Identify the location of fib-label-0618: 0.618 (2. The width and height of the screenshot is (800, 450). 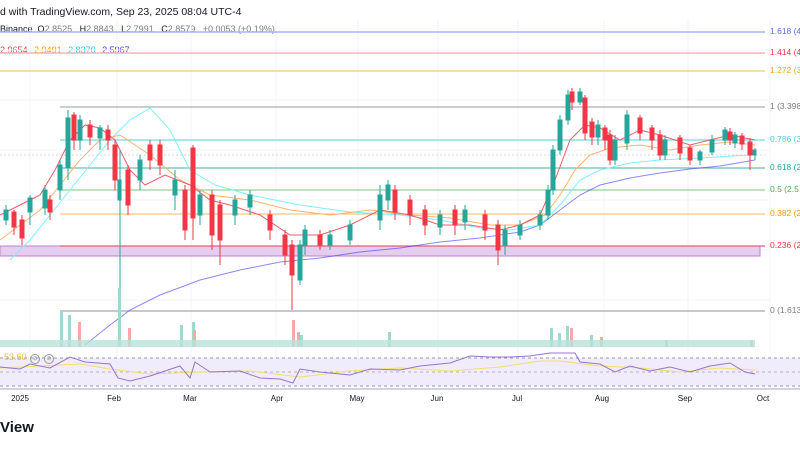
(785, 167).